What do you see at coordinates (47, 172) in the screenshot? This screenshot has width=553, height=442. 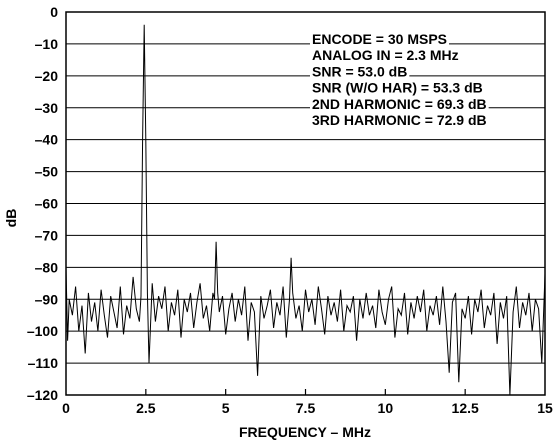 I see `y-tick-label: –50` at bounding box center [47, 172].